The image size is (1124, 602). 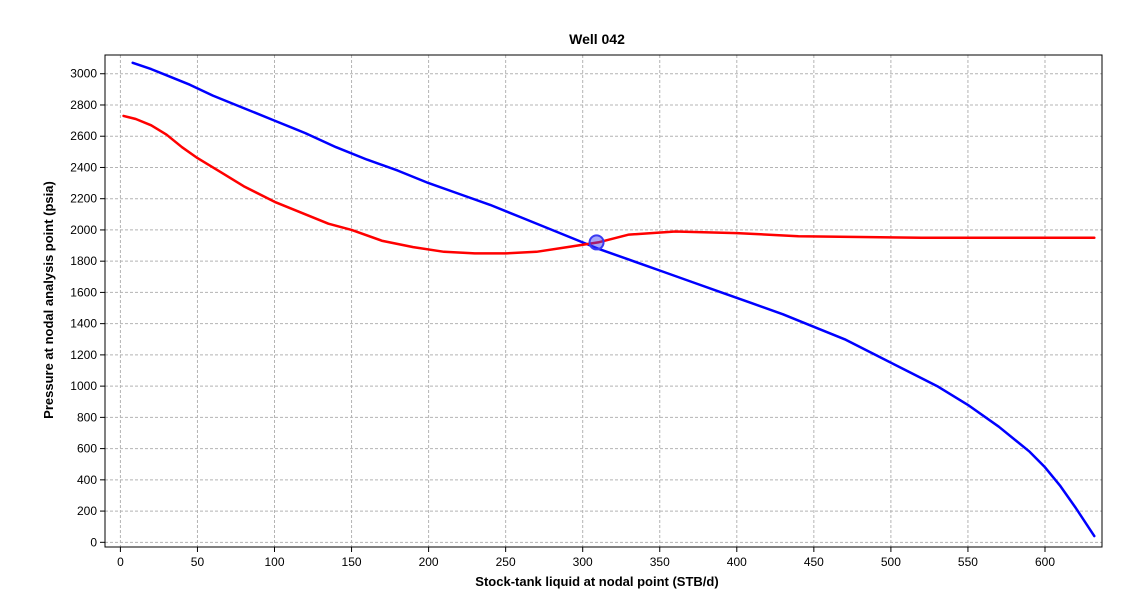 What do you see at coordinates (83, 355) in the screenshot?
I see `y-tick-label: 1200` at bounding box center [83, 355].